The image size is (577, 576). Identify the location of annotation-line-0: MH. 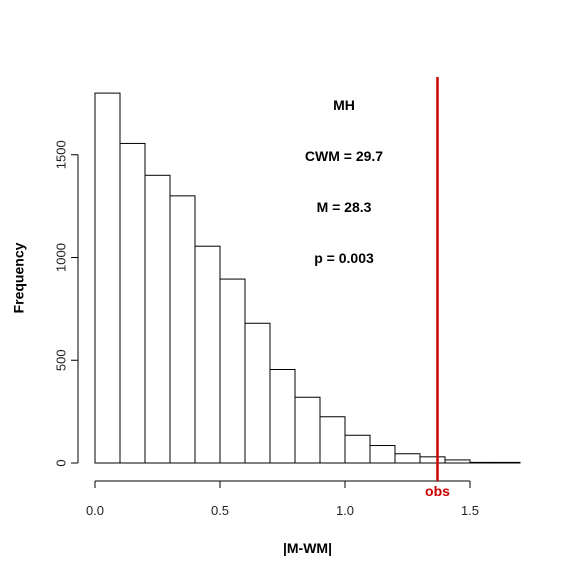
(344, 105).